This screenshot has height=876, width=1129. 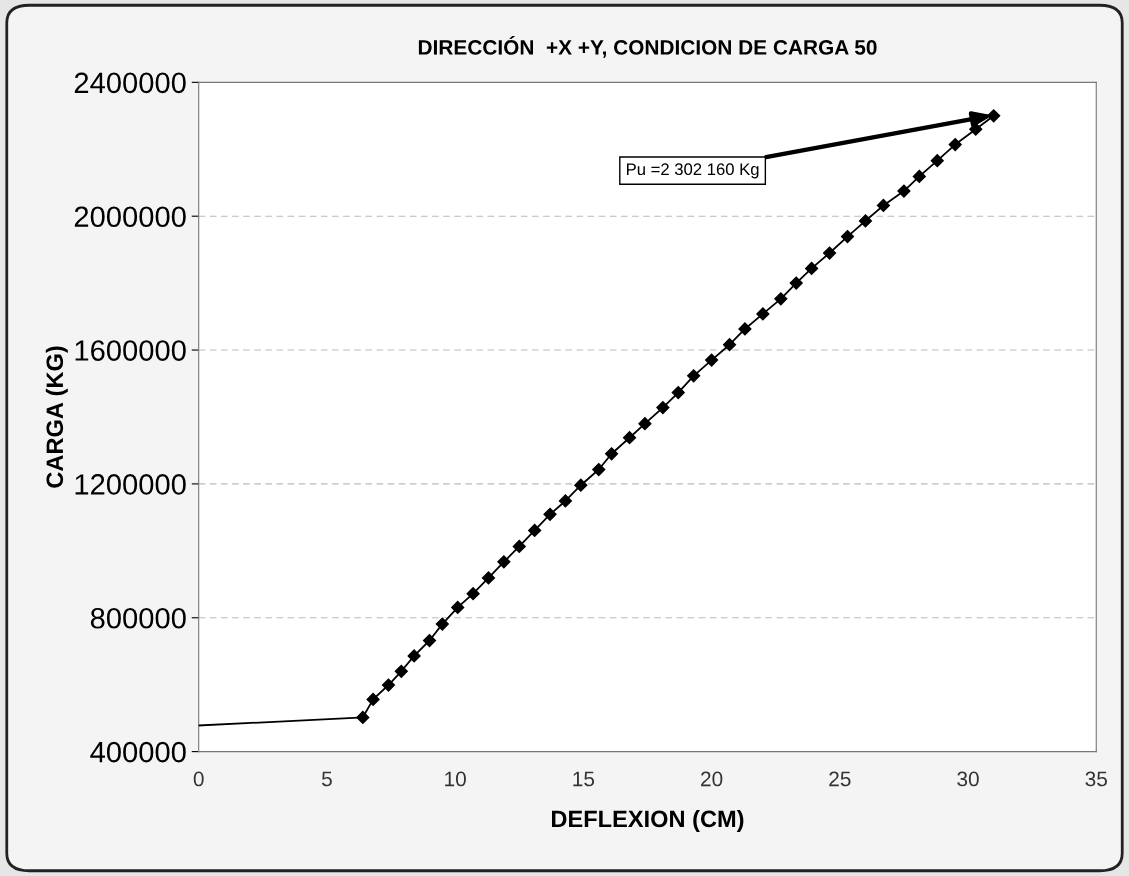 I want to click on x-tick-label: 0, so click(x=198, y=779).